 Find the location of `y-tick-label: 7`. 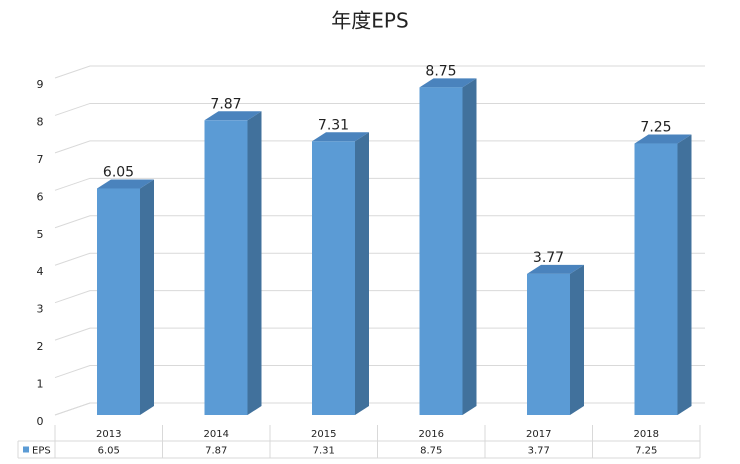

y-tick-label: 7 is located at coordinates (40, 159).